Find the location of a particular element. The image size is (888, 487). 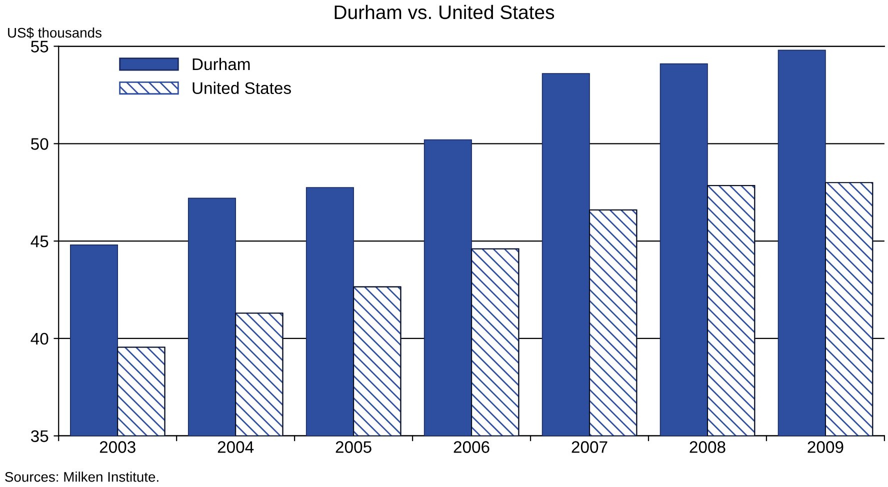

y-tick-label: 50 is located at coordinates (39, 144).